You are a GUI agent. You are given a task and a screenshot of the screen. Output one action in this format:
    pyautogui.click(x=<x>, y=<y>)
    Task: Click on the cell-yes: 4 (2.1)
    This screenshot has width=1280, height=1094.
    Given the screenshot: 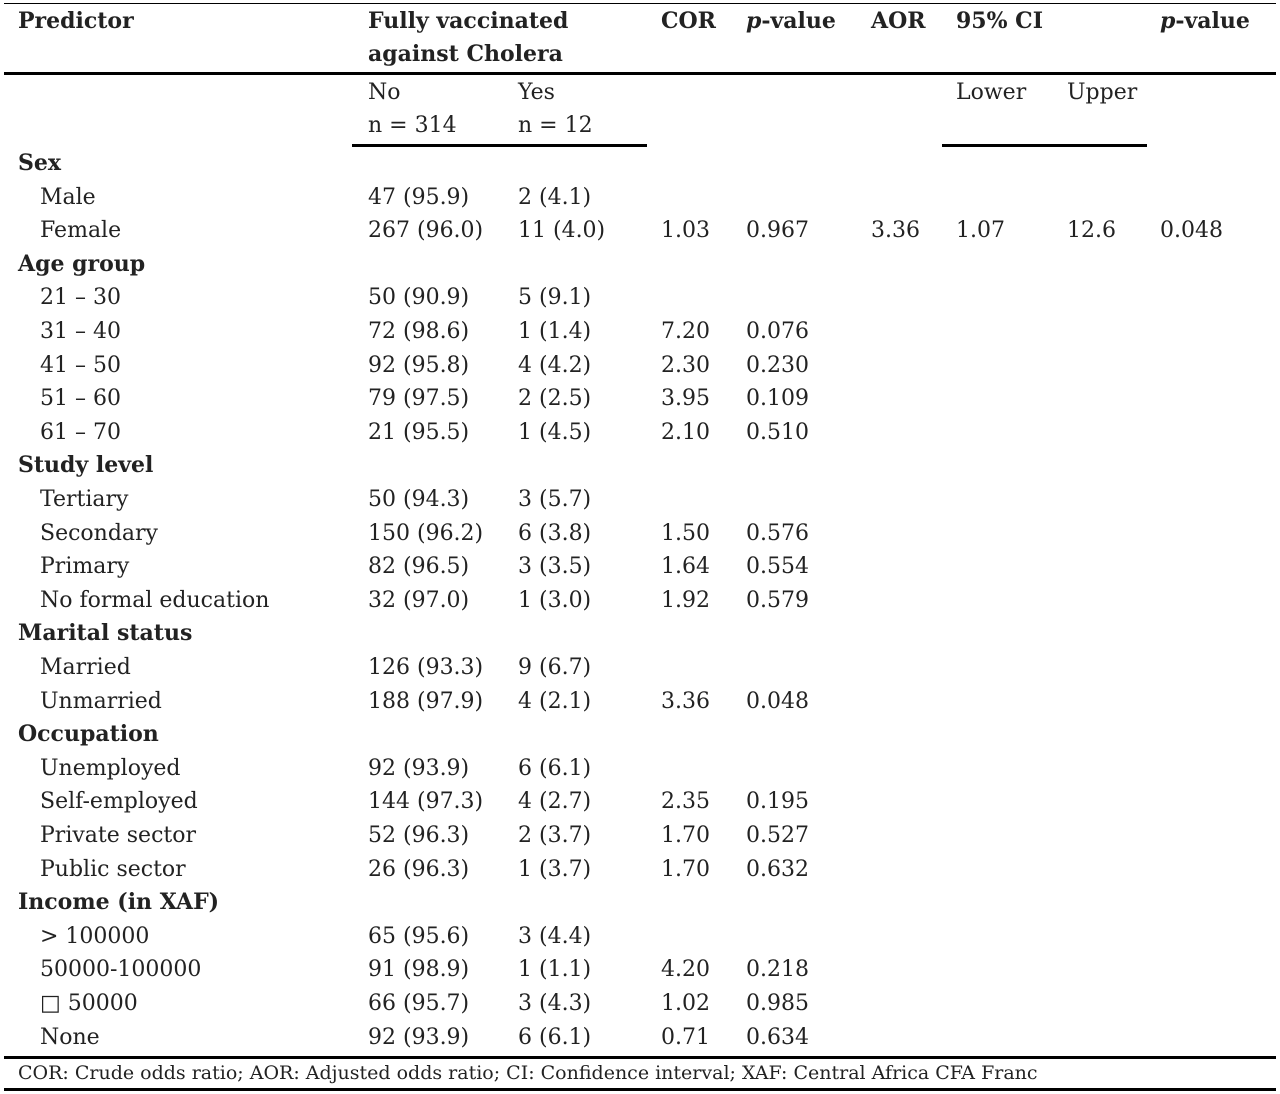 What is the action you would take?
    pyautogui.click(x=555, y=701)
    